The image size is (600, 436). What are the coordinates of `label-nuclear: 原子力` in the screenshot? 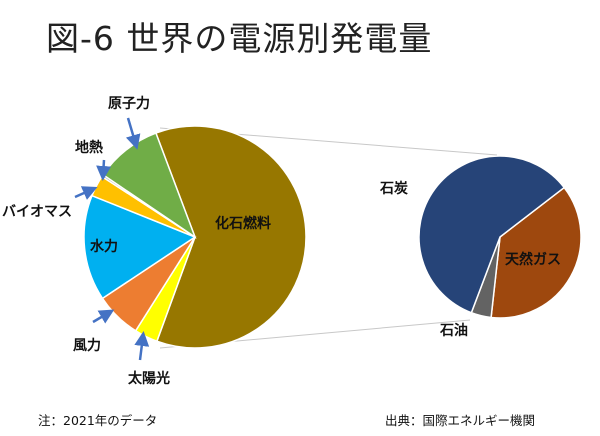 It's located at (129, 103).